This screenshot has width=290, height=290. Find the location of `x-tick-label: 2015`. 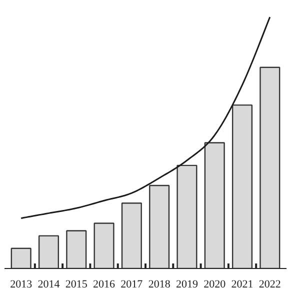

x-tick-label: 2015 is located at coordinates (76, 284).